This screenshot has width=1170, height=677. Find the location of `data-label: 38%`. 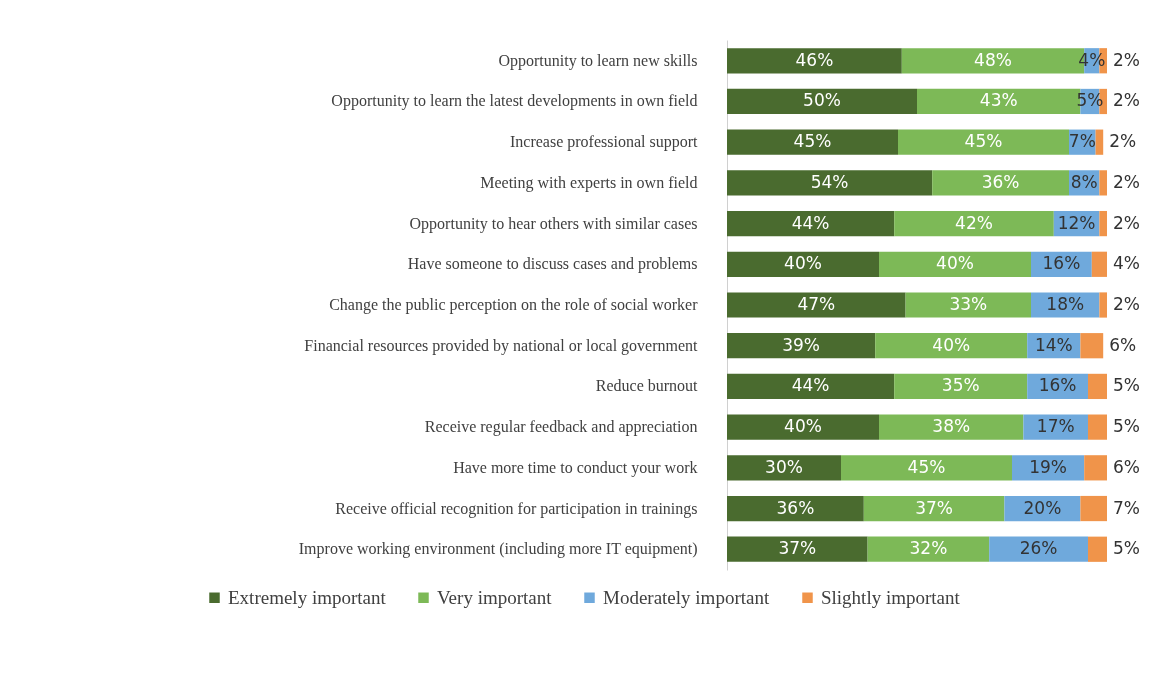

data-label: 38% is located at coordinates (951, 426).